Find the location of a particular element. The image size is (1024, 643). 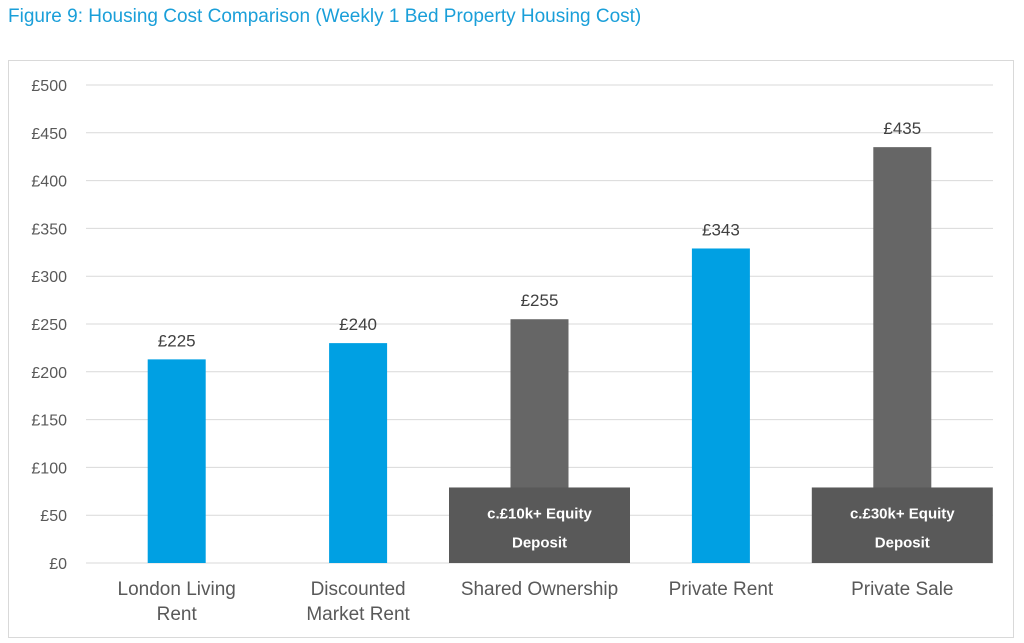

y-tick-label: £200 is located at coordinates (49, 373).